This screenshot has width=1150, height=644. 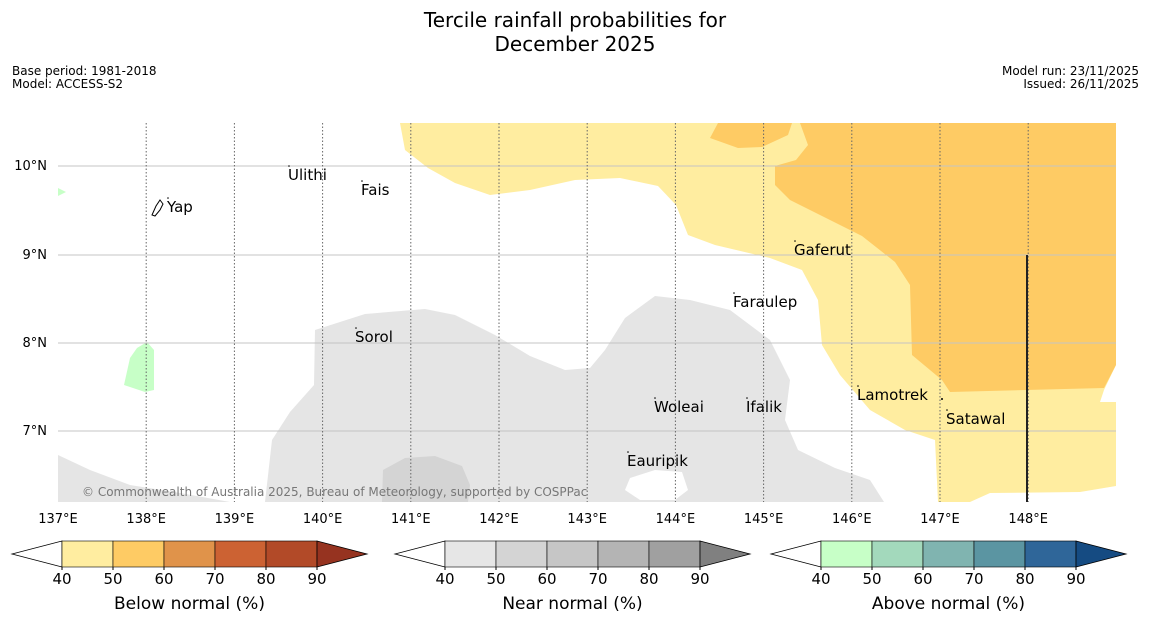 What do you see at coordinates (139, 367) in the screenshot?
I see `above-normal-40-region` at bounding box center [139, 367].